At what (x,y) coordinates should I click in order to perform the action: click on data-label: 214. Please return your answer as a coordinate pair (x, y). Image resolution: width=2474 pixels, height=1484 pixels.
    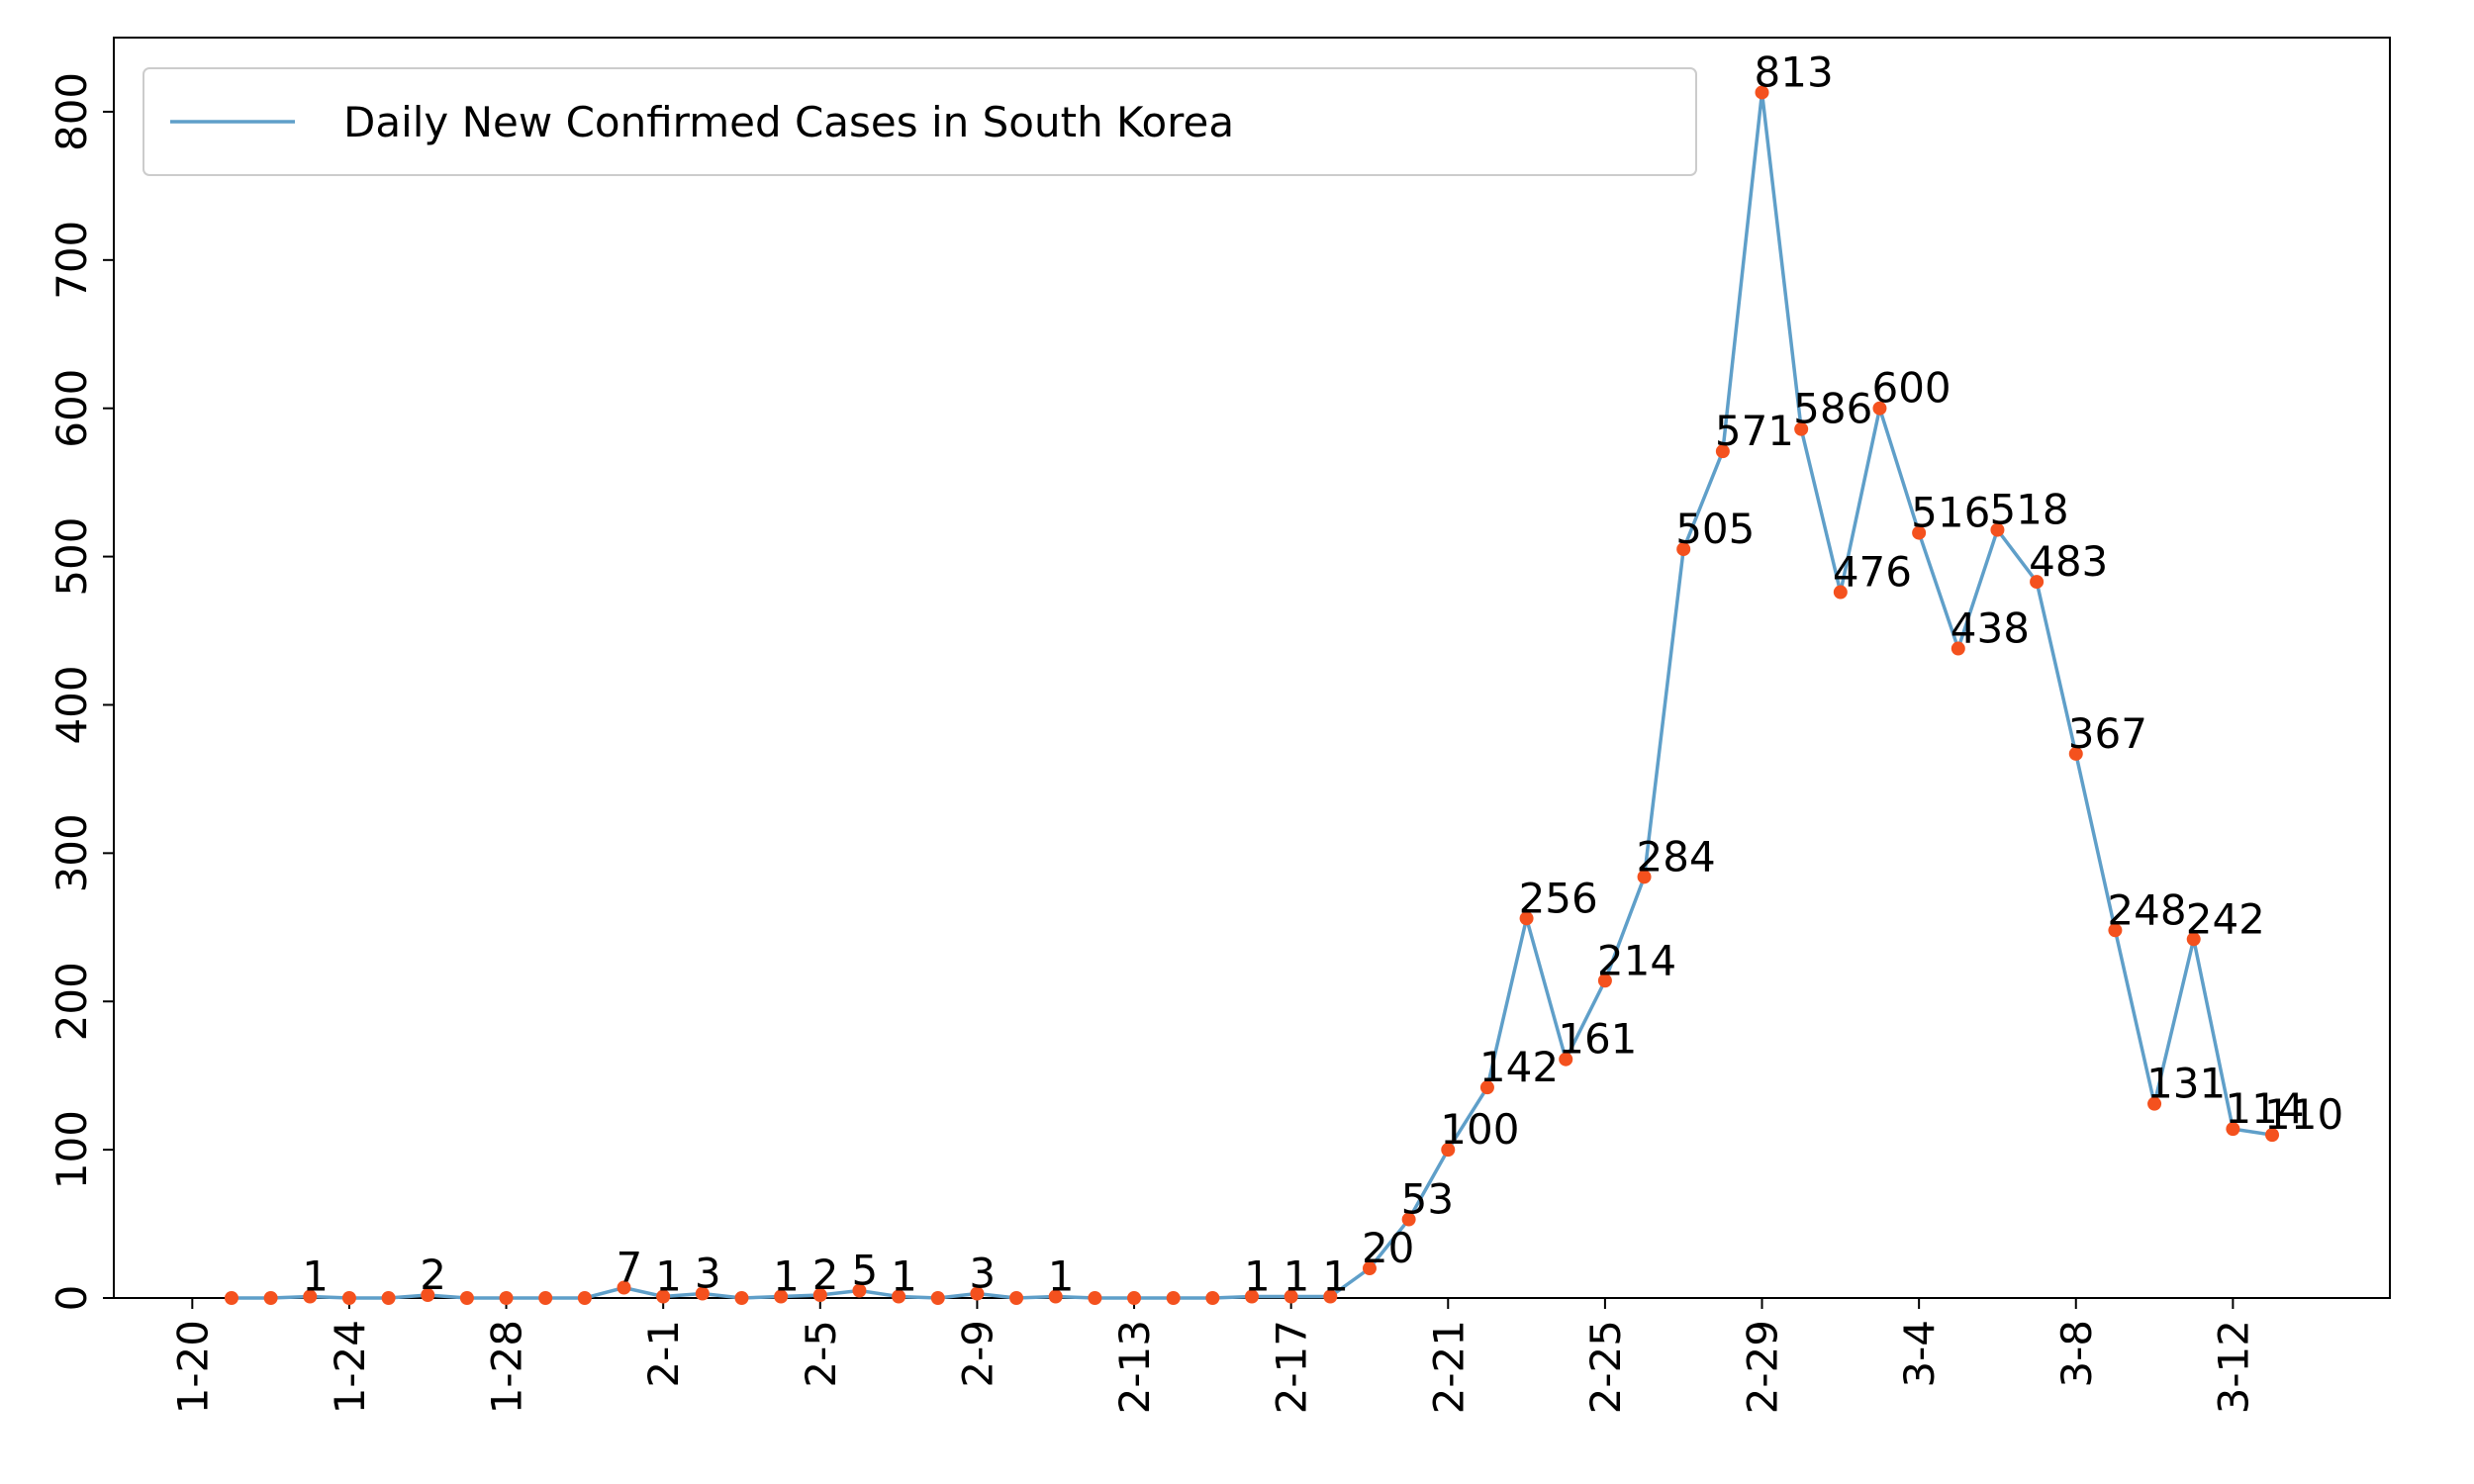
    Looking at the image, I should click on (1636, 960).